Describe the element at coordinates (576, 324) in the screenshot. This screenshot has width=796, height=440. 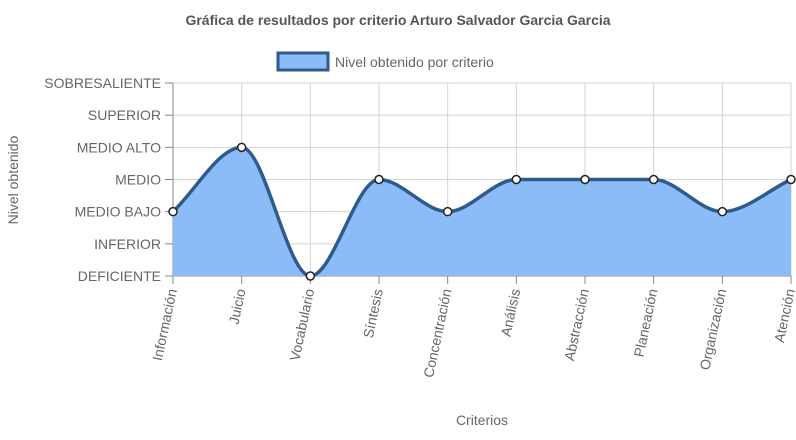
I see `x-tick-label: Abstracción` at that location.